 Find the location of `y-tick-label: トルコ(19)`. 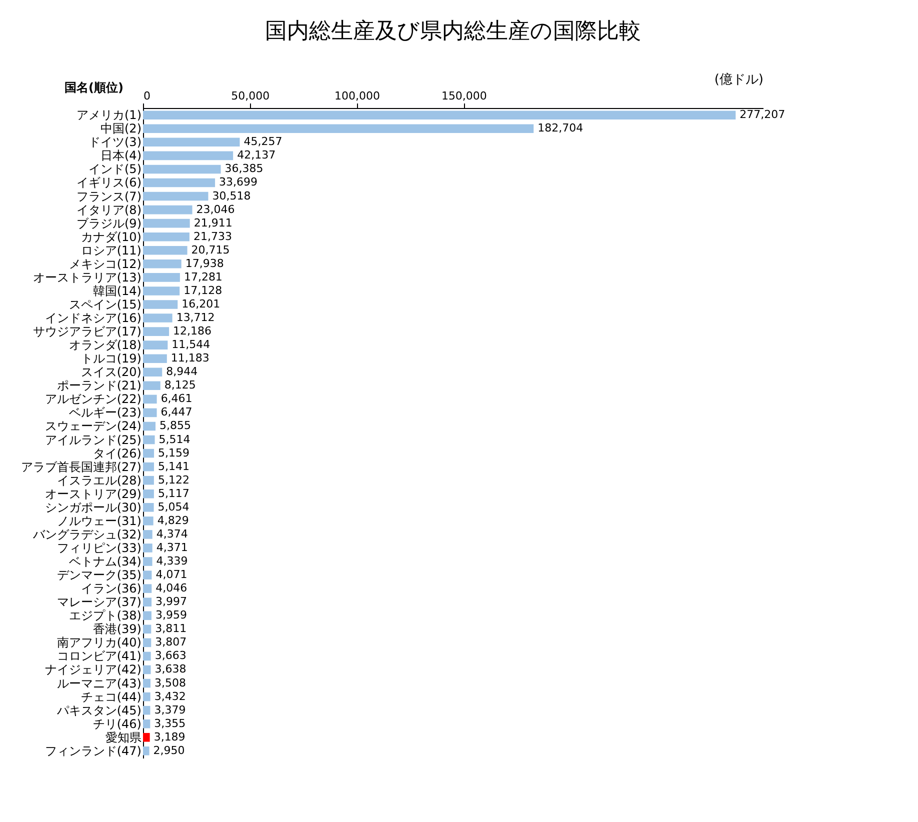

y-tick-label: トルコ(19) is located at coordinates (111, 359).